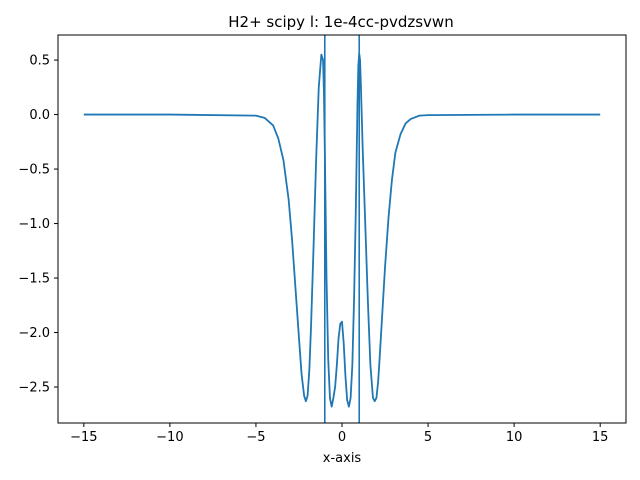 This screenshot has height=480, width=640. What do you see at coordinates (83, 437) in the screenshot?
I see `x-tick-label: −15` at bounding box center [83, 437].